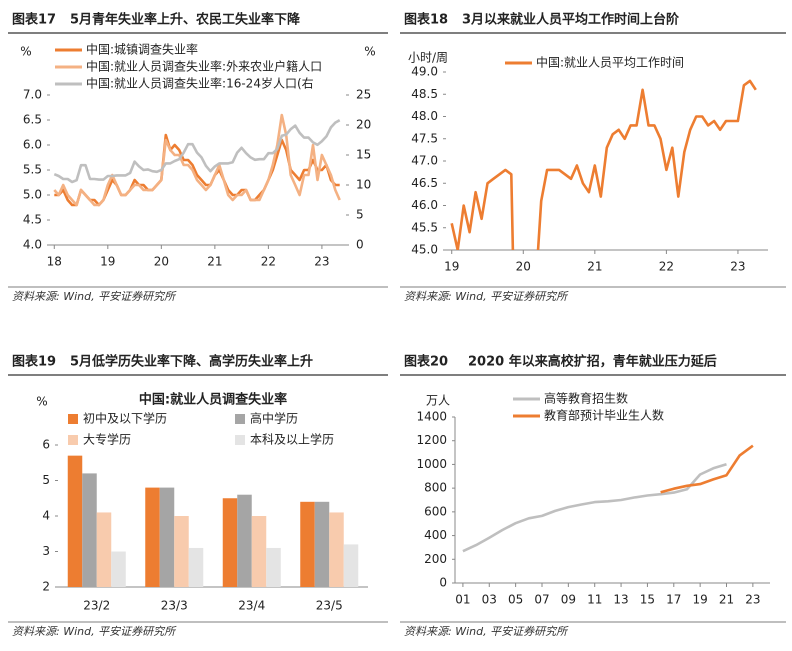  Describe the element at coordinates (571, 20) in the screenshot. I see `figure-title: 3月以来就业人员平均工作时间上台阶` at that location.